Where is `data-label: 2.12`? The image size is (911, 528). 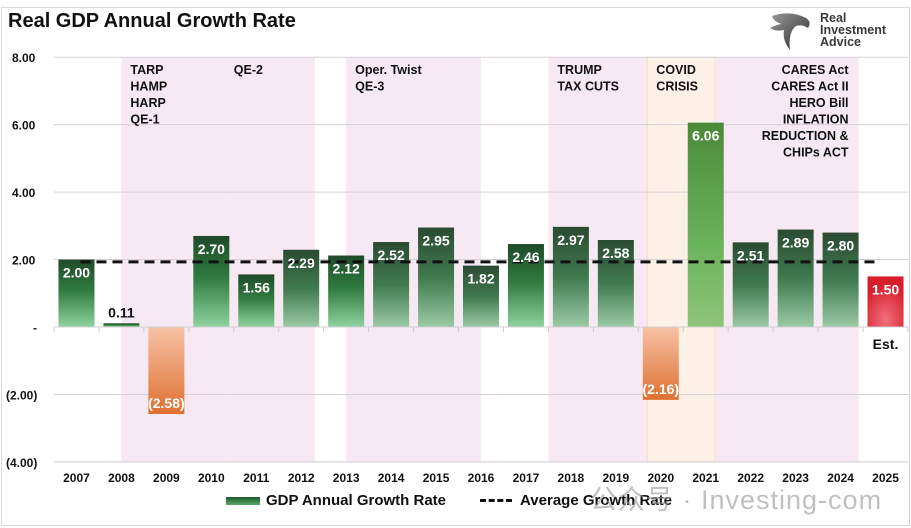
data-label: 2.12 is located at coordinates (346, 269).